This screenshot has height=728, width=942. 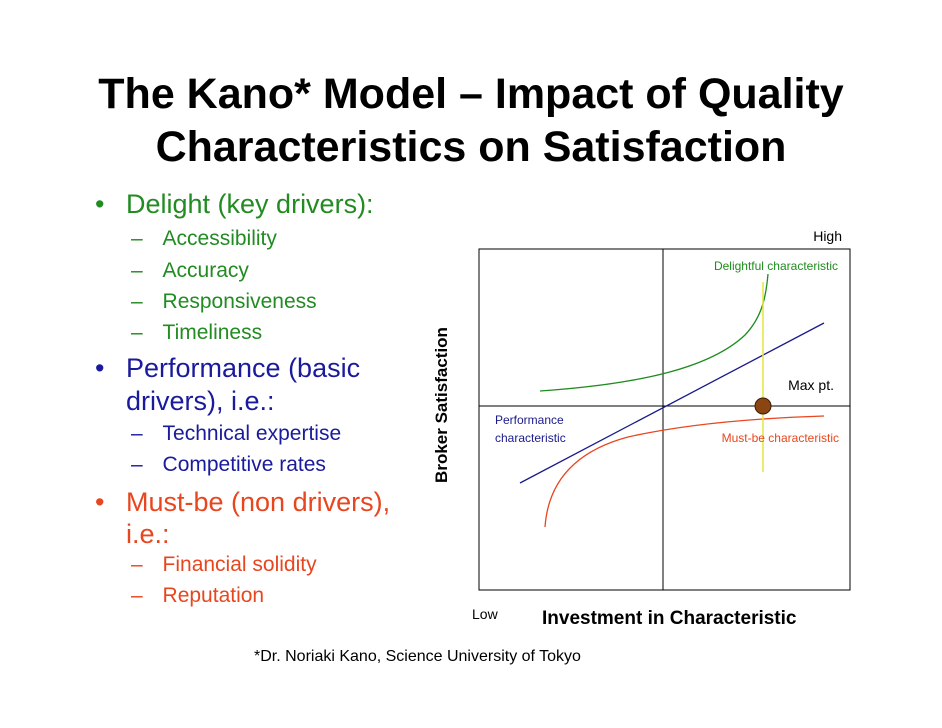 I want to click on y-axis-label: Broker Satisfaction, so click(x=441, y=405).